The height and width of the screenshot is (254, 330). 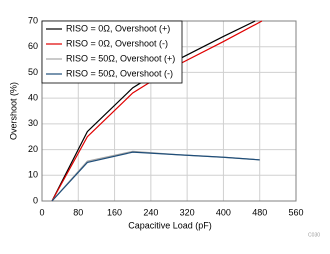 What do you see at coordinates (33, 20) in the screenshot?
I see `y-tick-label: 70` at bounding box center [33, 20].